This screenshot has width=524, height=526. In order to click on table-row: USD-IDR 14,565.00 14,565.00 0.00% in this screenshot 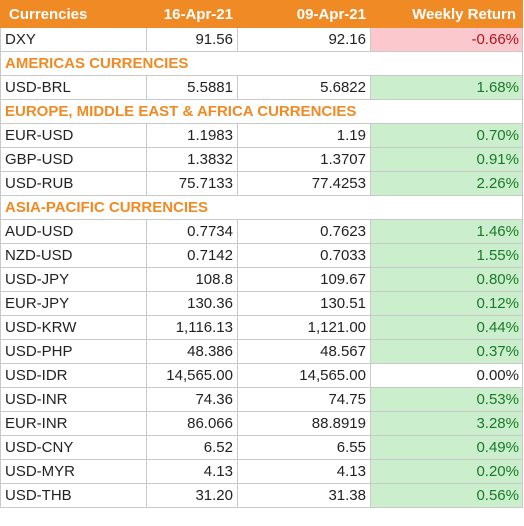, I will do `click(261, 375)`.